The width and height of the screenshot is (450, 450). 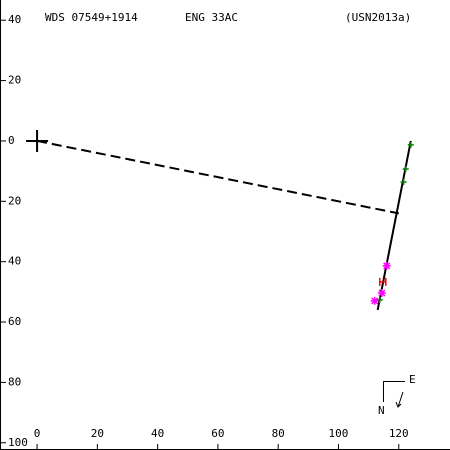 I want to click on y-tick-label: 80, so click(x=14, y=381).